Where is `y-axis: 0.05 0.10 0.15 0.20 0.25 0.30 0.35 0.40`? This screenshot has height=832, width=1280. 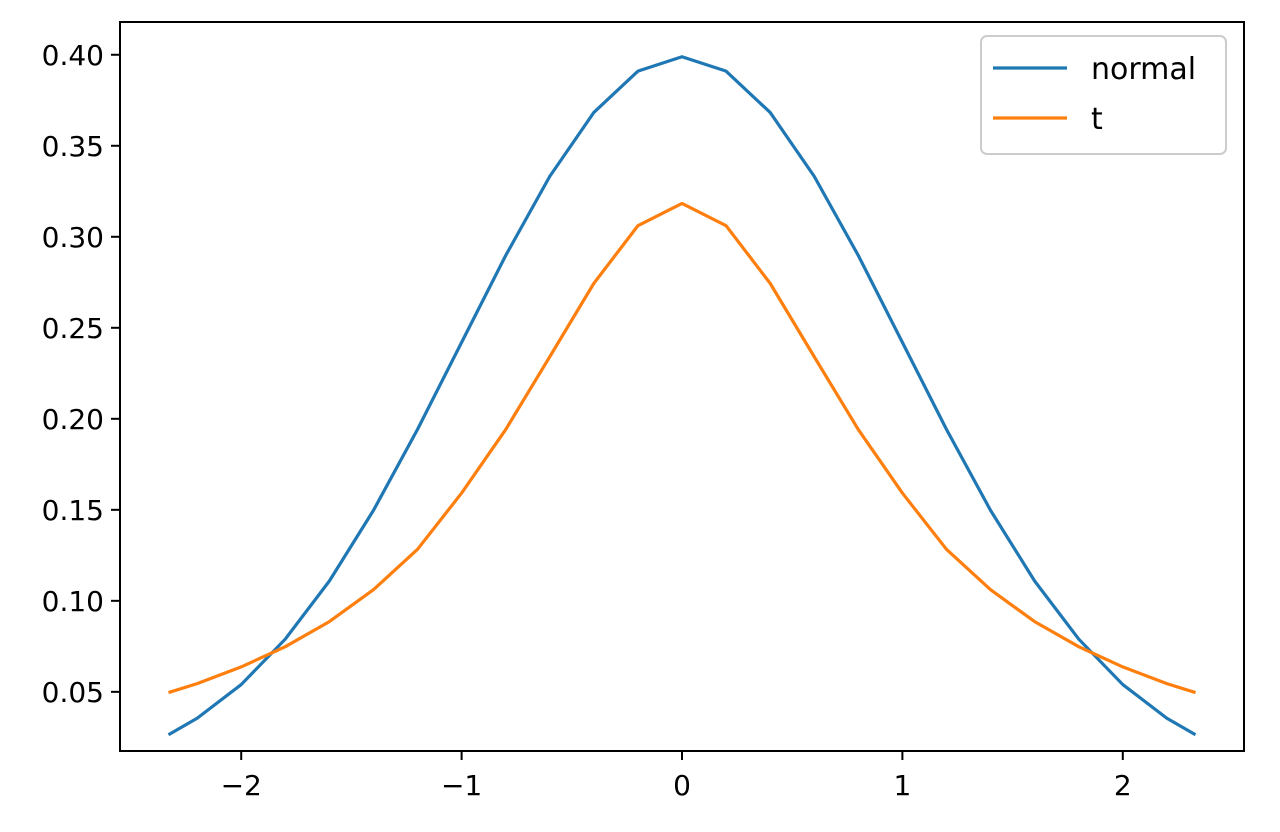
y-axis: 0.05 0.10 0.15 0.20 0.25 0.30 0.35 0.40 is located at coordinates (81, 374).